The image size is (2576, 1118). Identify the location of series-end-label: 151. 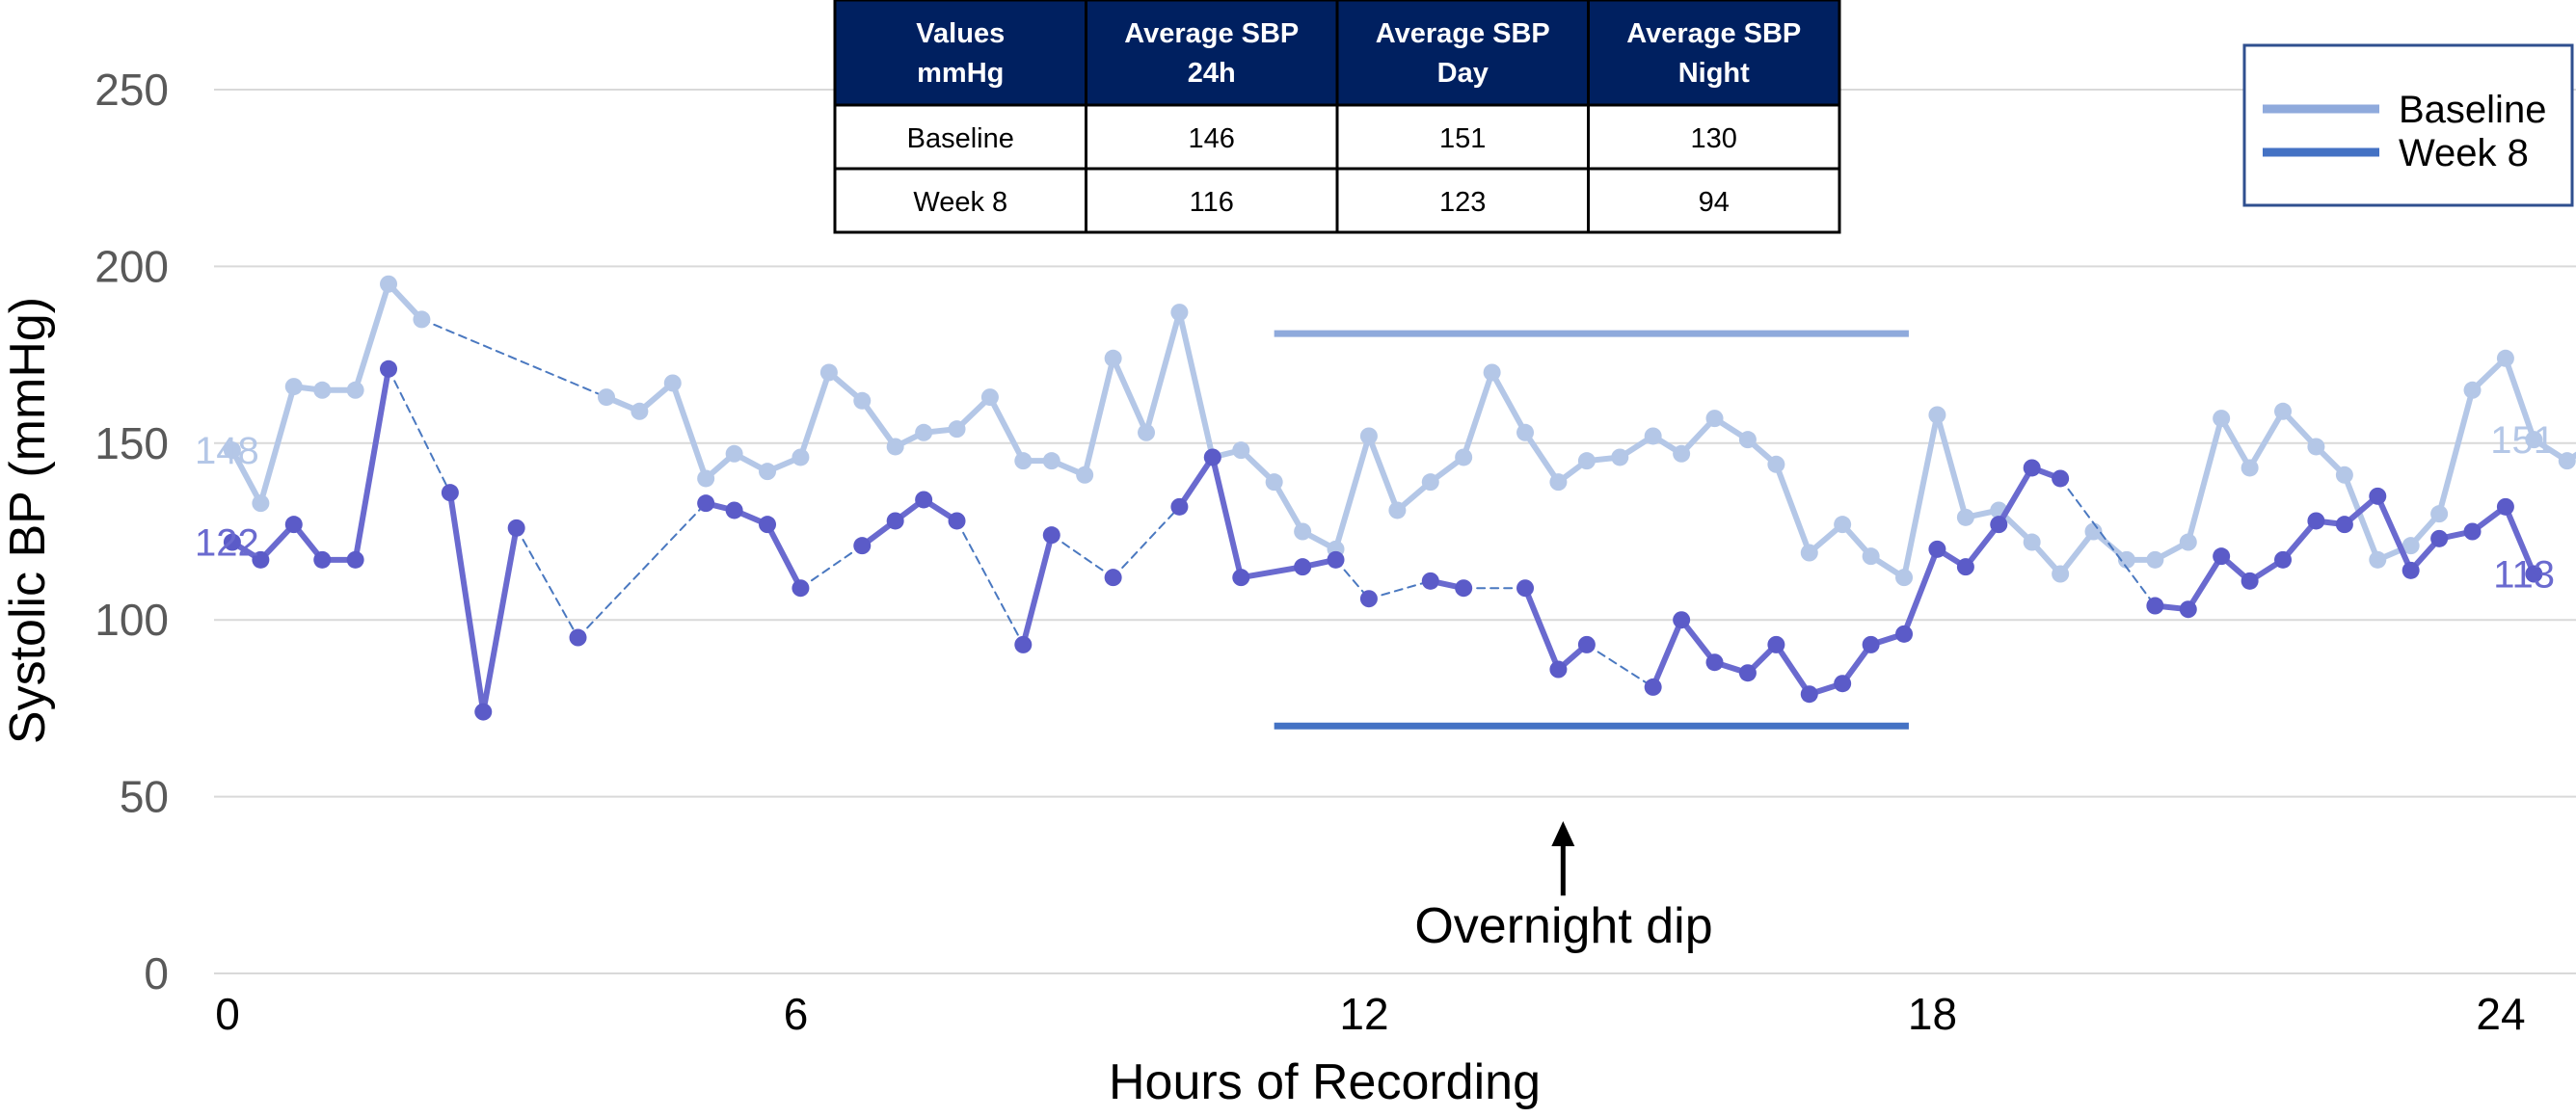
(2523, 440).